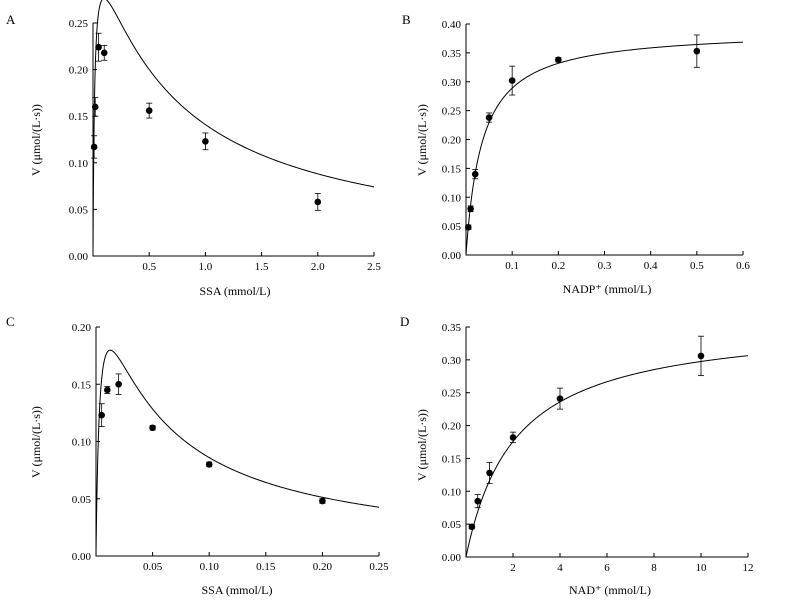 The image size is (786, 604). I want to click on panel-b-ytick-label: 0.25, so click(452, 112).